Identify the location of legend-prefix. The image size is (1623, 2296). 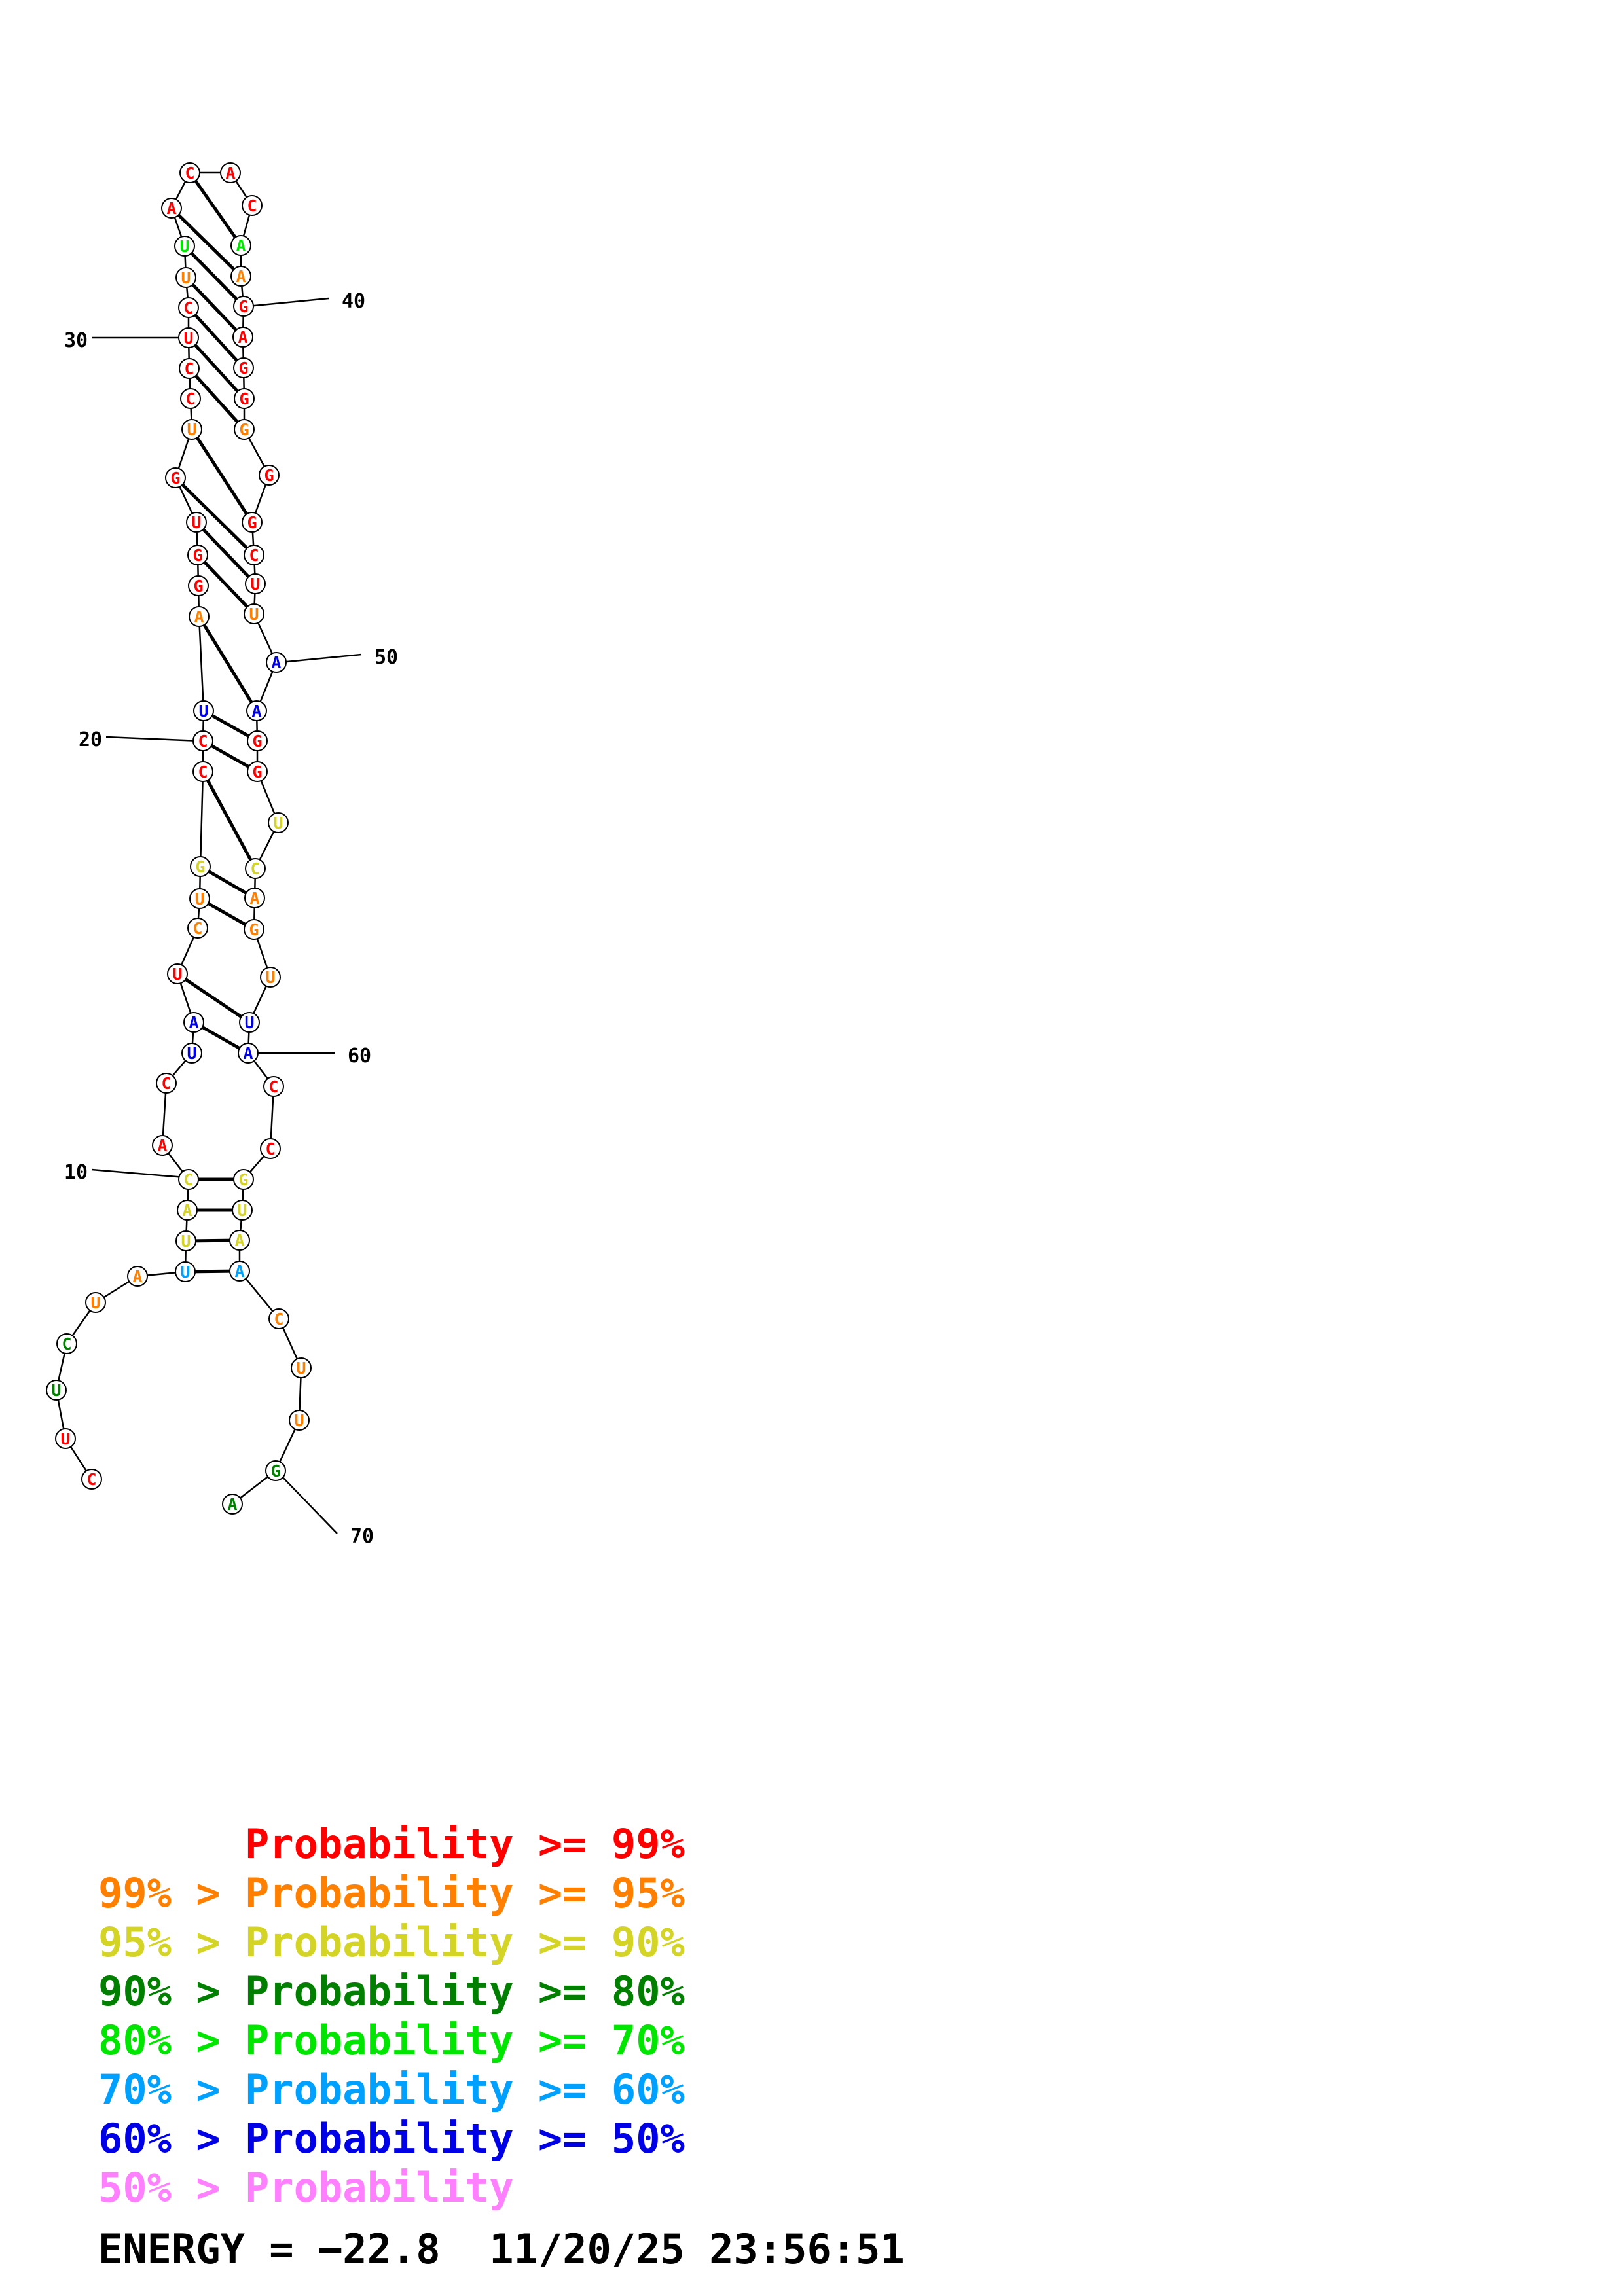
(171, 1844).